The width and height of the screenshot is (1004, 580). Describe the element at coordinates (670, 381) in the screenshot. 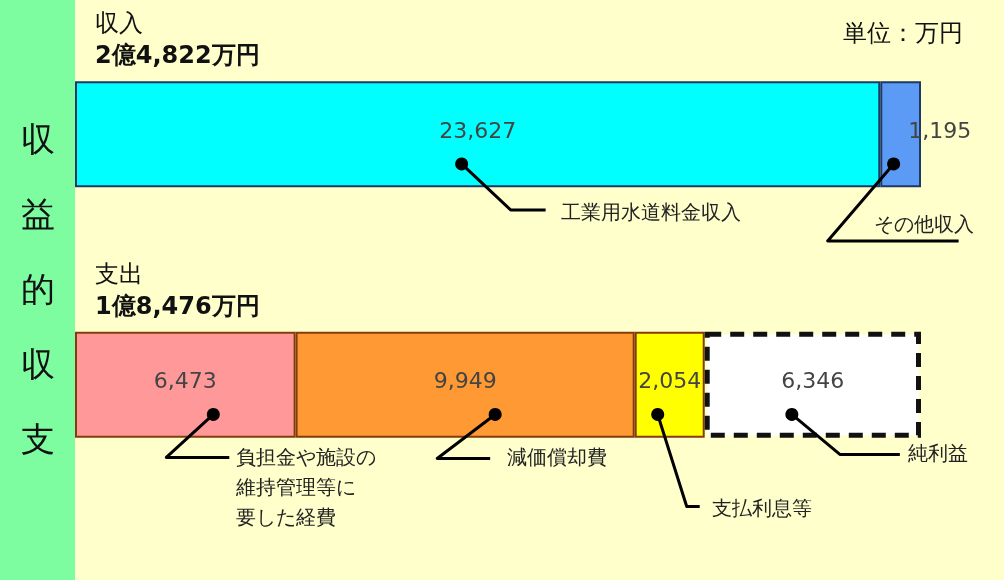

I see `data-label: 2,054` at that location.